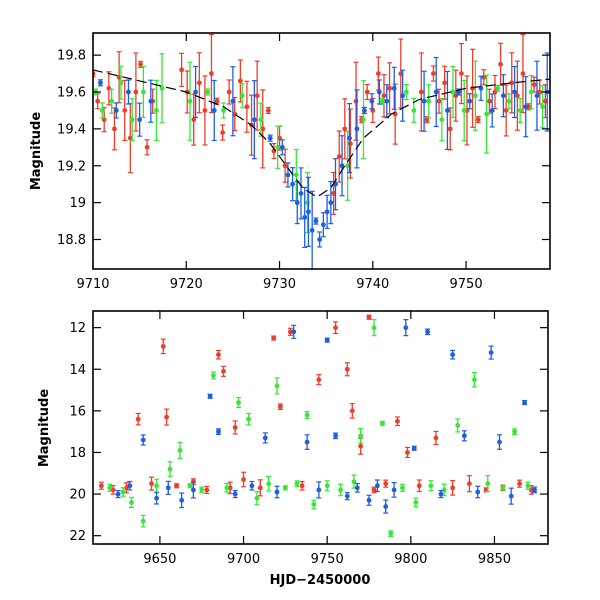 This screenshot has height=600, width=600. Describe the element at coordinates (36, 151) in the screenshot. I see `top-y-axis-label: Magnitude` at that location.